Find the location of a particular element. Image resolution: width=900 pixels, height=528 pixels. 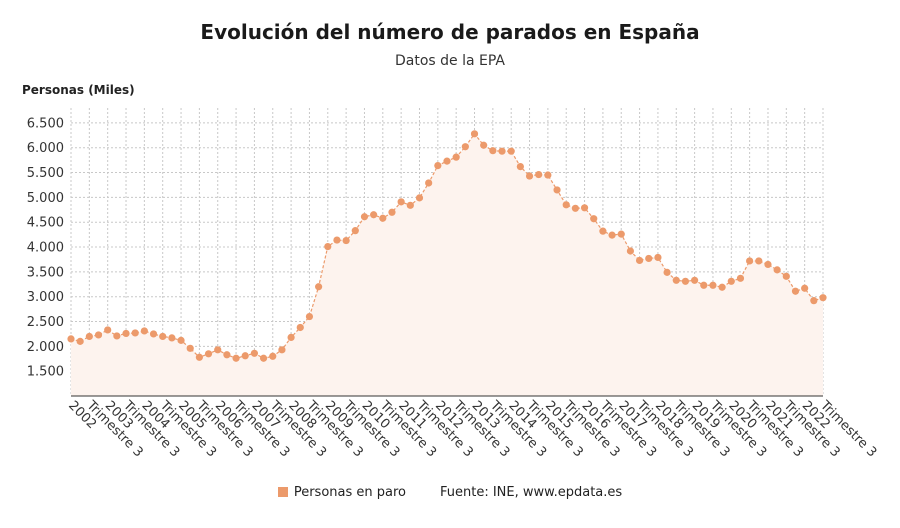

y-tick-label: 4.500 is located at coordinates (45, 223).